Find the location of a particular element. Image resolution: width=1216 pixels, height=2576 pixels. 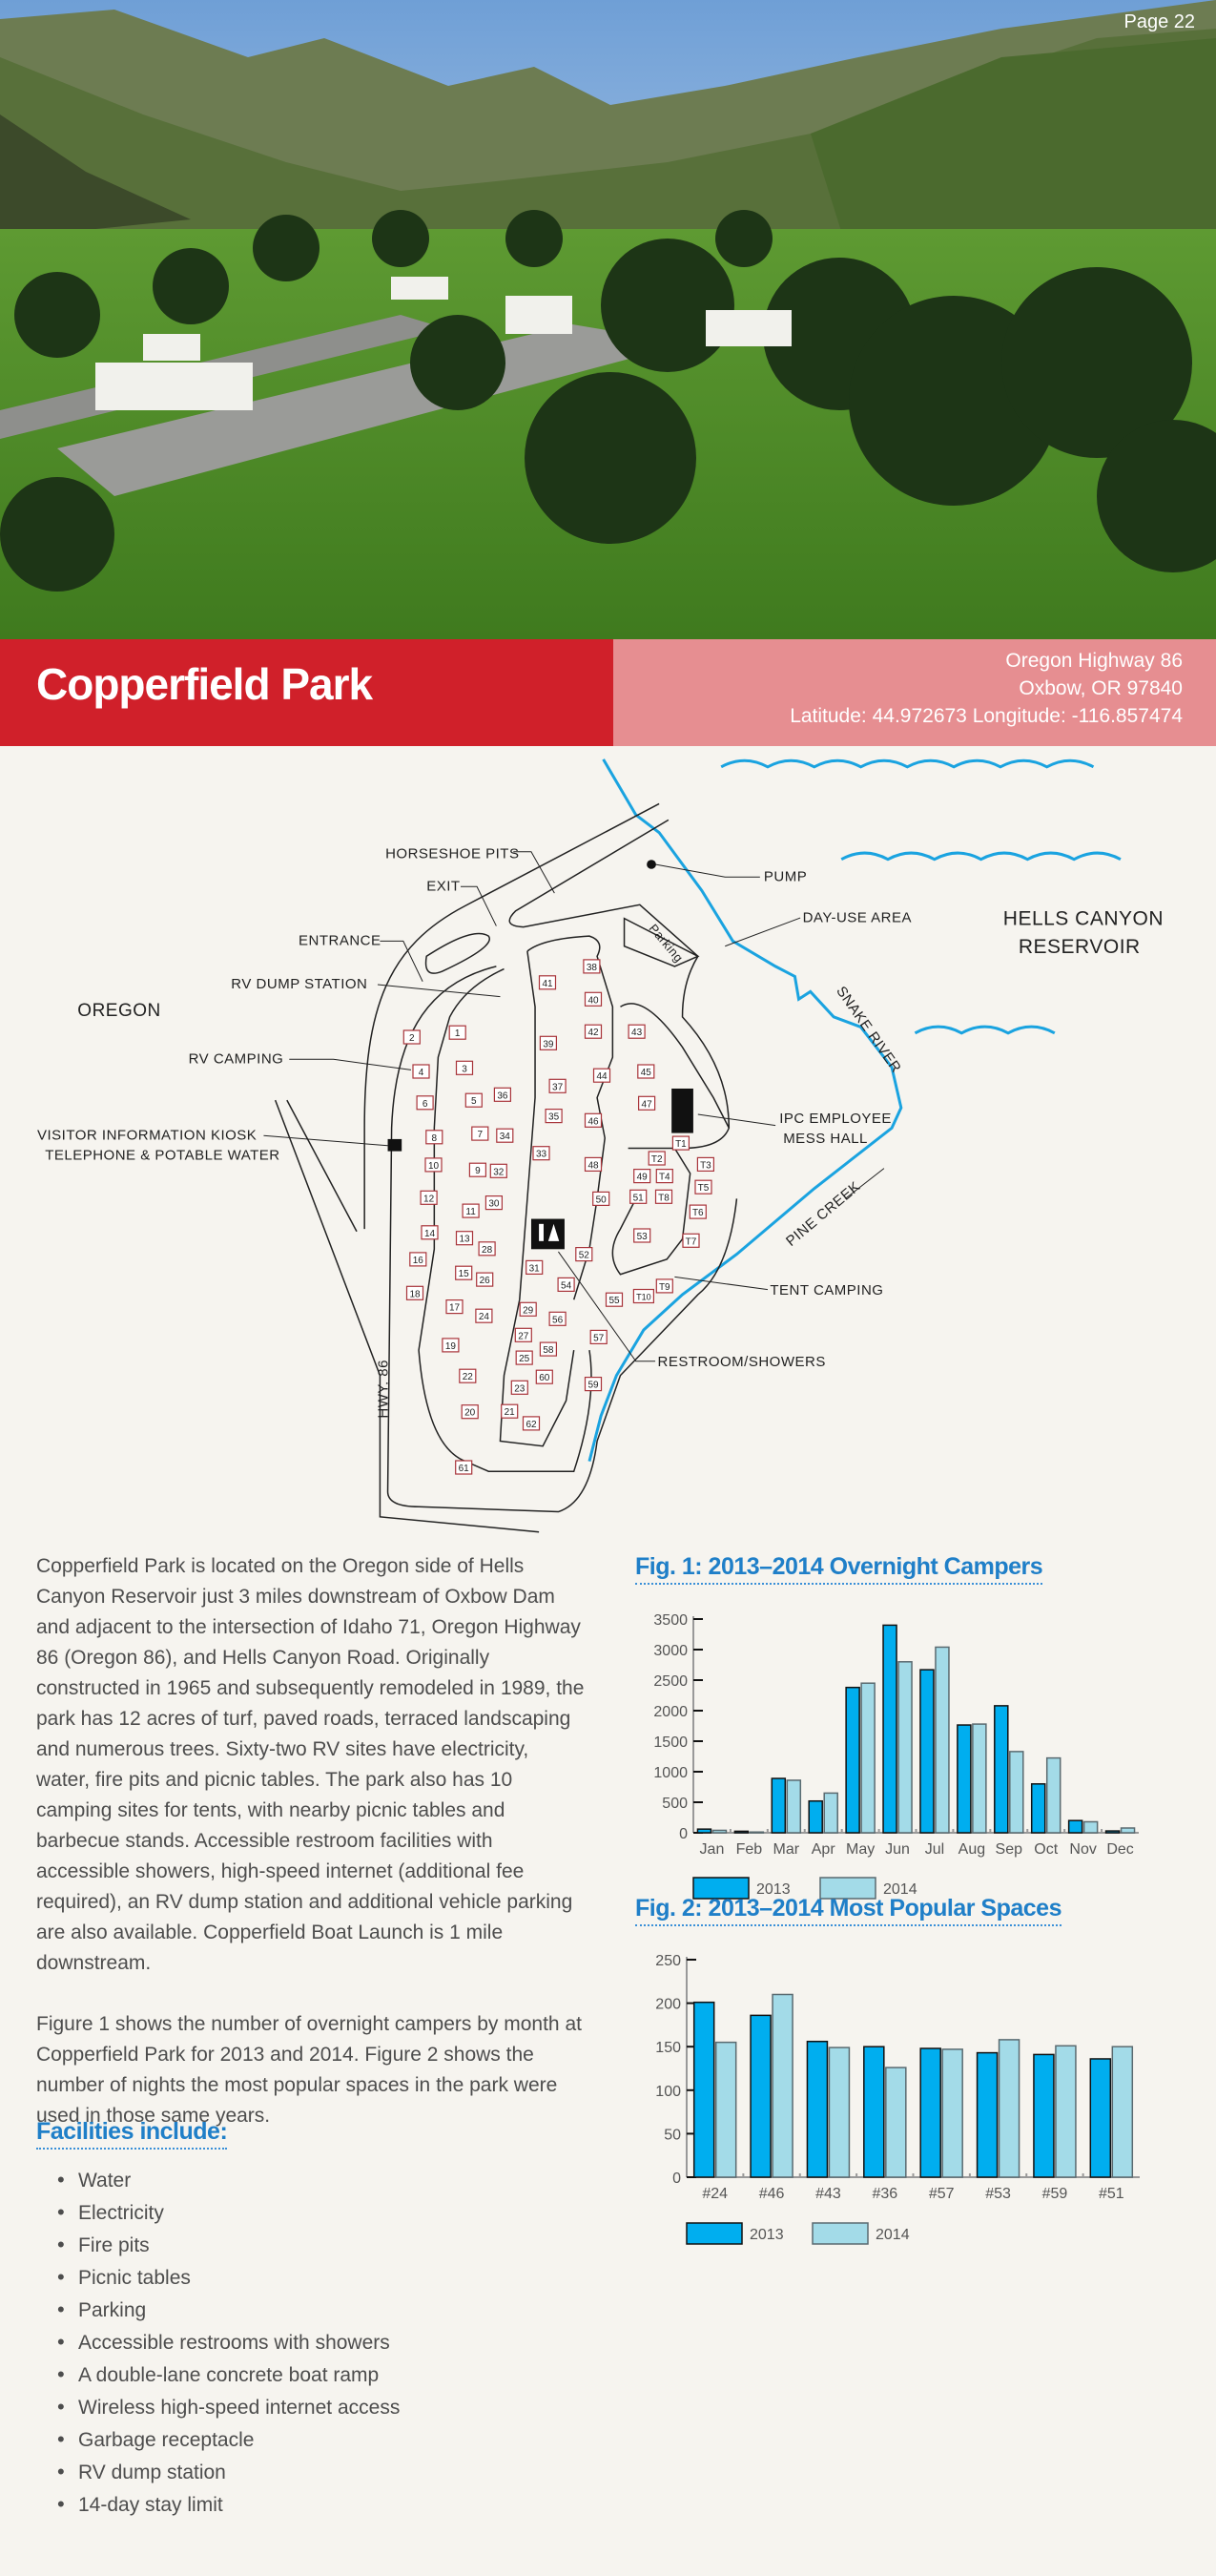

x-tick-label: Nov is located at coordinates (1082, 1849).